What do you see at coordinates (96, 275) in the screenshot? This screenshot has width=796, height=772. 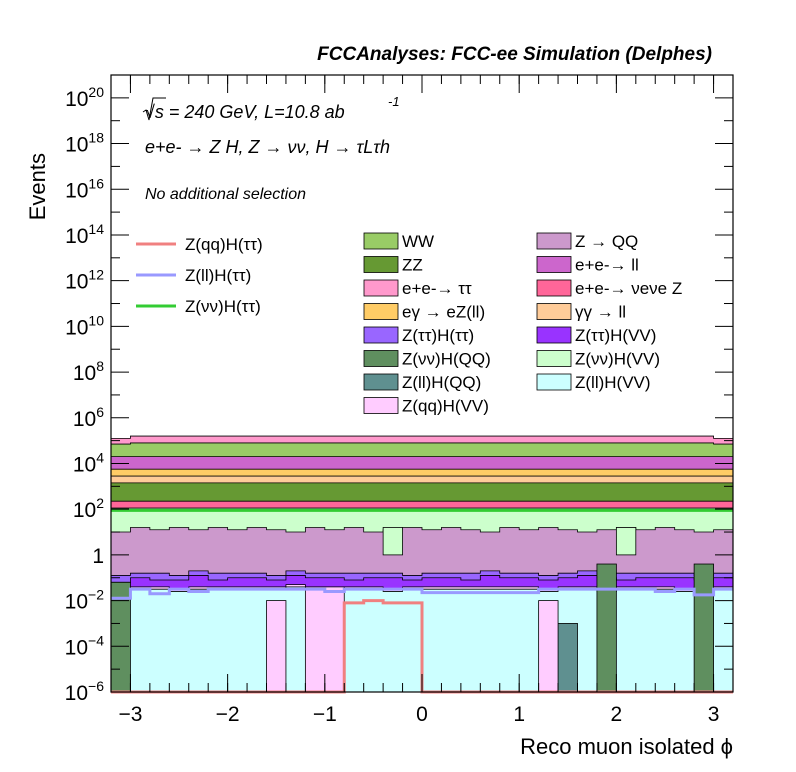 I see `y-tick-exponent: 12` at bounding box center [96, 275].